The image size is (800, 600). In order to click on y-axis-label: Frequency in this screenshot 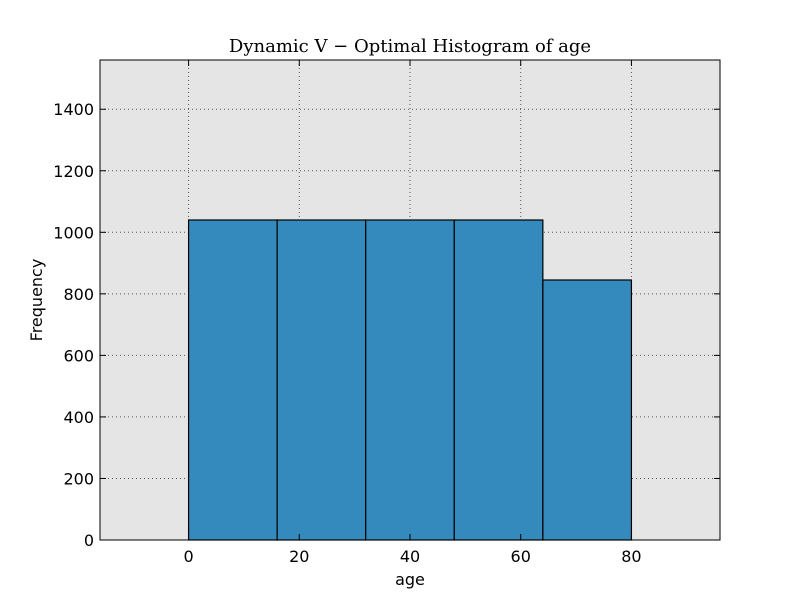, I will do `click(36, 300)`.